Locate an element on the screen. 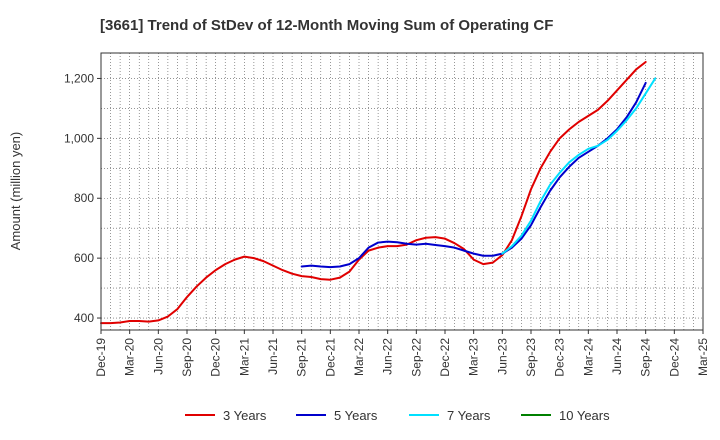 The image size is (720, 440). x-tick-label: Jun-22 is located at coordinates (388, 356).